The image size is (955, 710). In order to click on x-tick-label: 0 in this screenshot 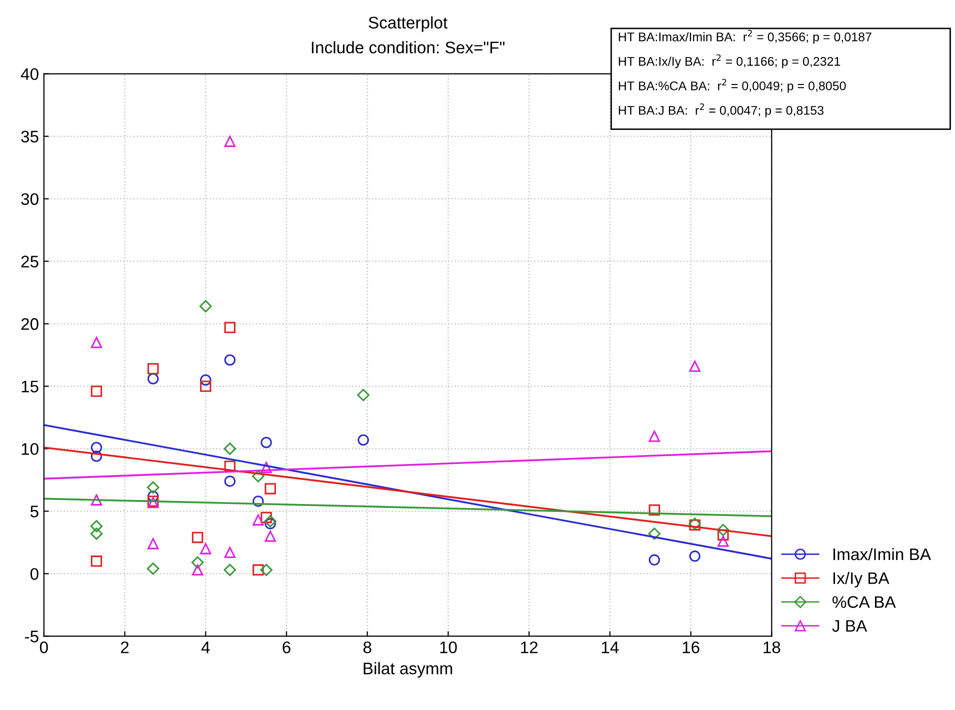, I will do `click(44, 647)`.